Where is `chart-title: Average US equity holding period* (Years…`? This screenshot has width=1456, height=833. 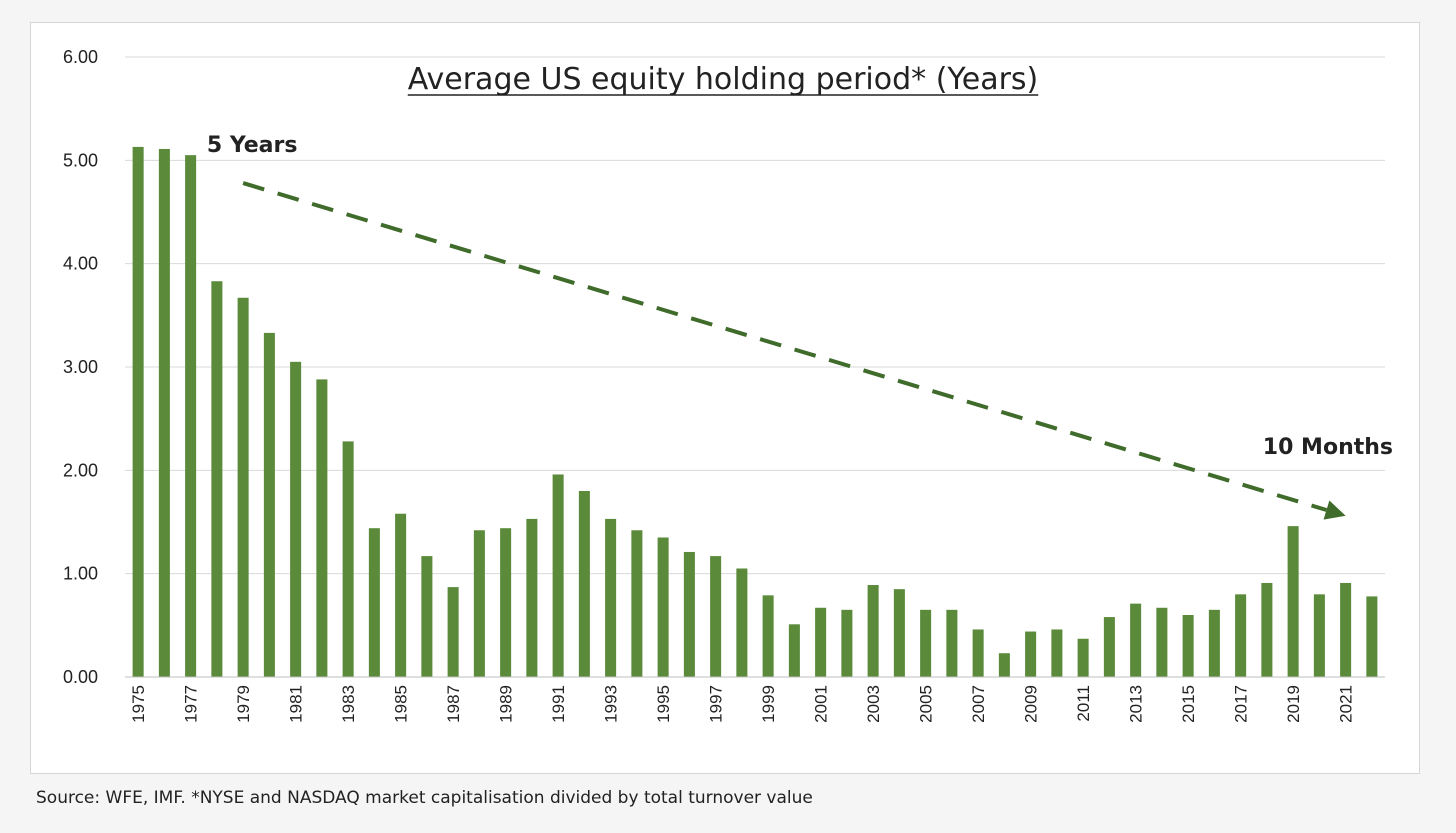 chart-title: Average US equity holding period* (Years… is located at coordinates (723, 79).